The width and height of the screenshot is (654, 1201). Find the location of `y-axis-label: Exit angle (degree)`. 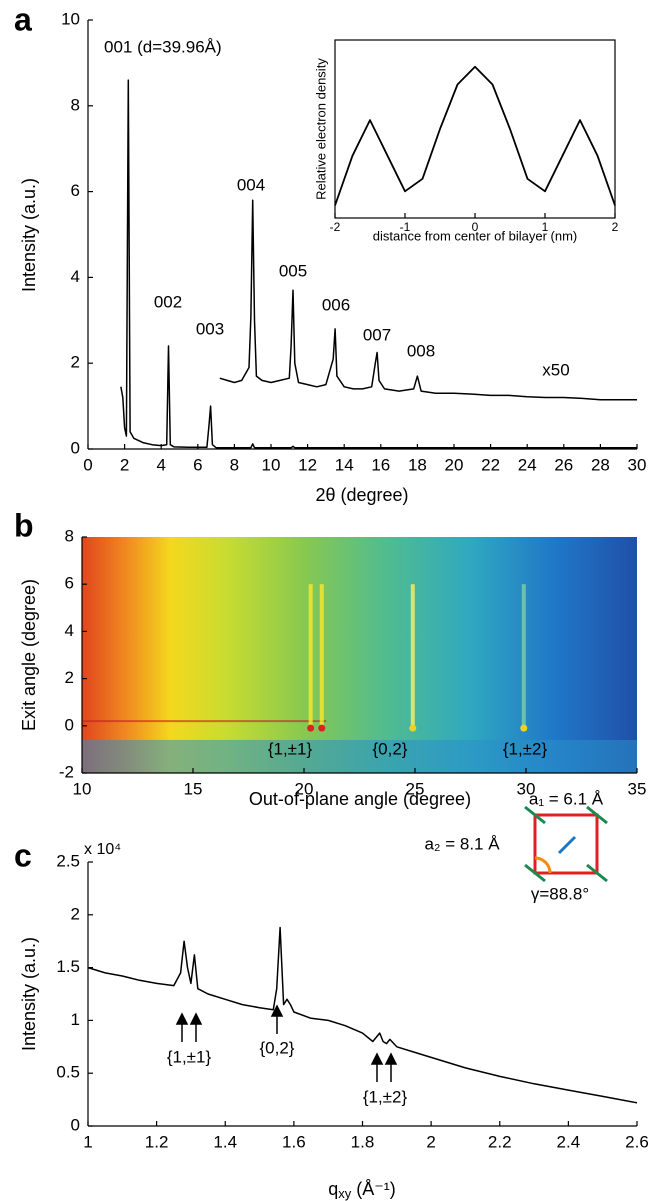

y-axis-label: Exit angle (degree) is located at coordinates (29, 655).